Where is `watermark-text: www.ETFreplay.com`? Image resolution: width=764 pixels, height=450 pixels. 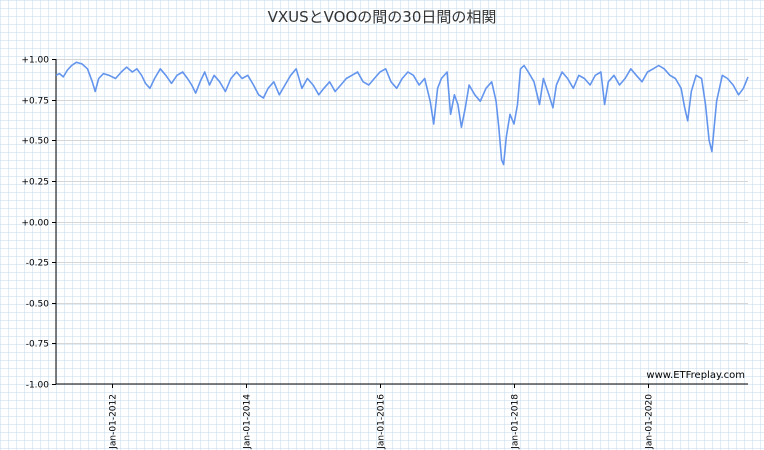
watermark-text: www.ETFreplay.com is located at coordinates (695, 375).